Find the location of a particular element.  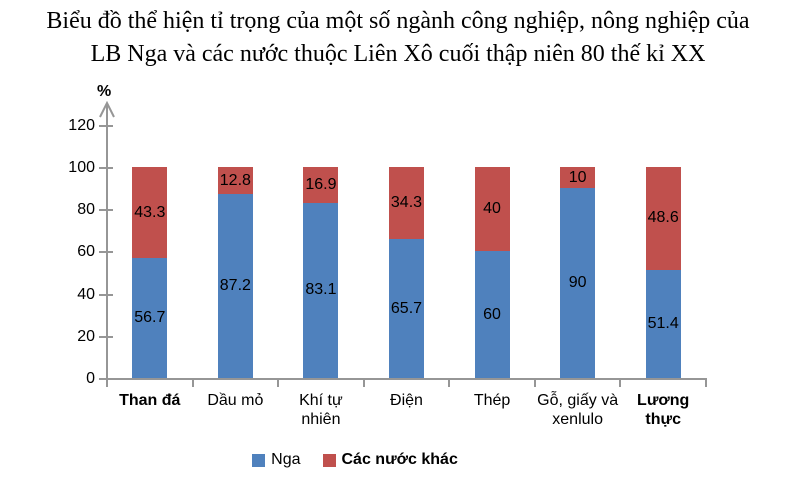

bar-value-label: 51.4 is located at coordinates (663, 323).